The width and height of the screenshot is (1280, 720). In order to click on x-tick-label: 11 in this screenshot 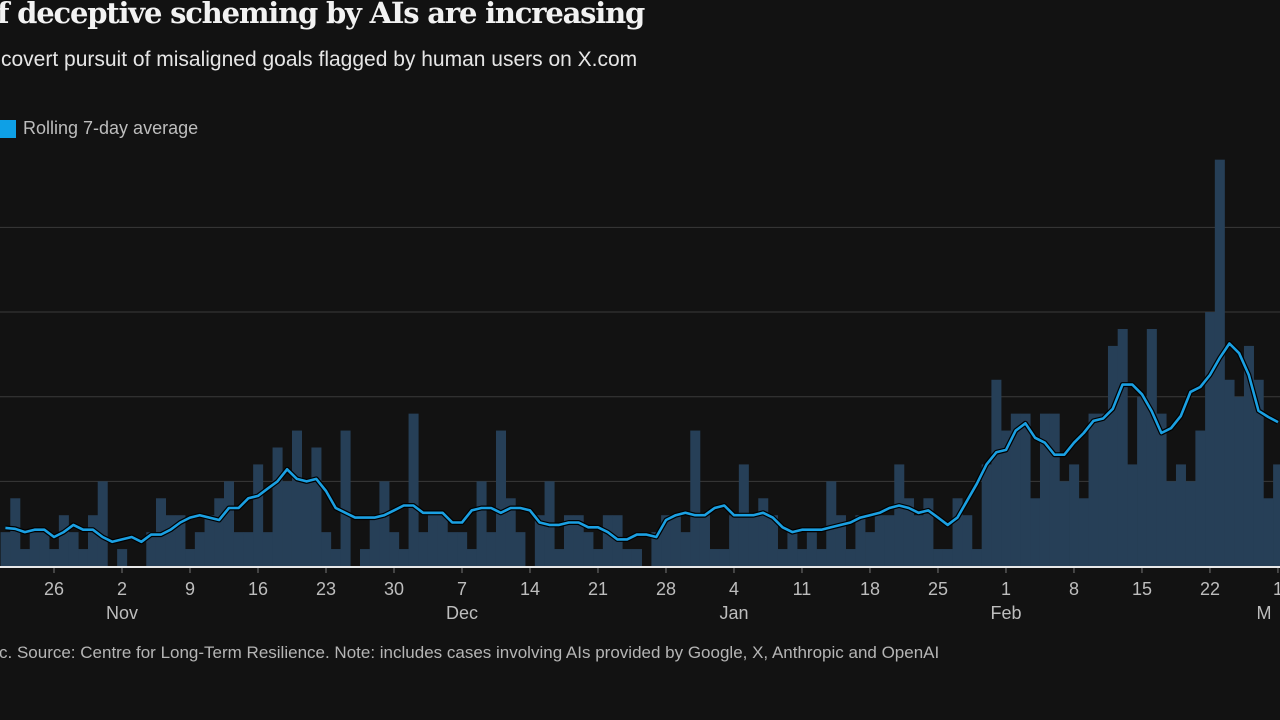, I will do `click(802, 589)`.